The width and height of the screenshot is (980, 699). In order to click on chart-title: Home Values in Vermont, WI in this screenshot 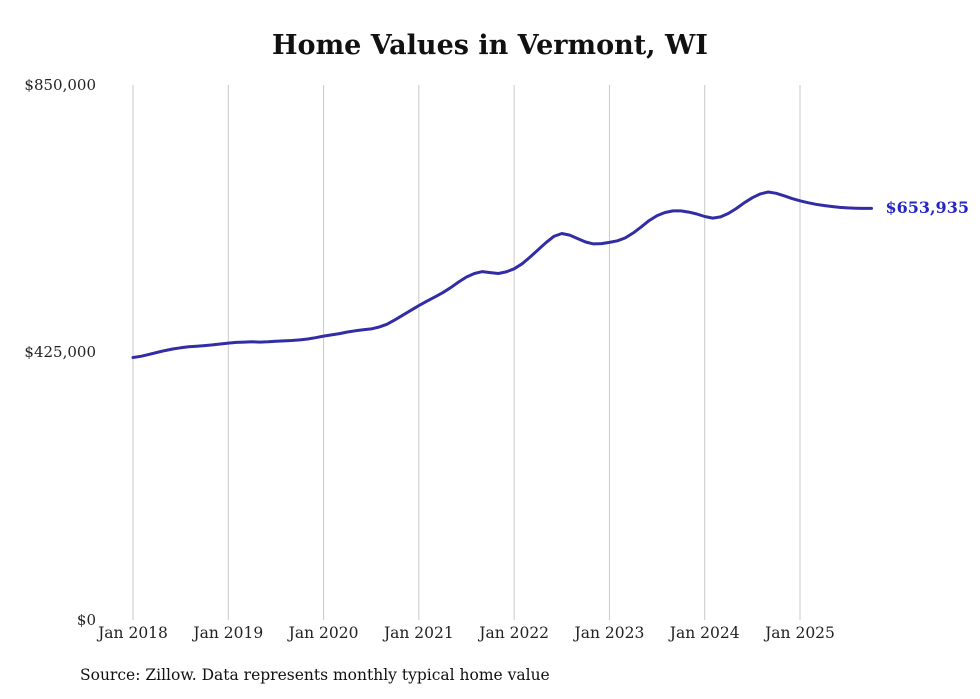, I will do `click(490, 45)`.